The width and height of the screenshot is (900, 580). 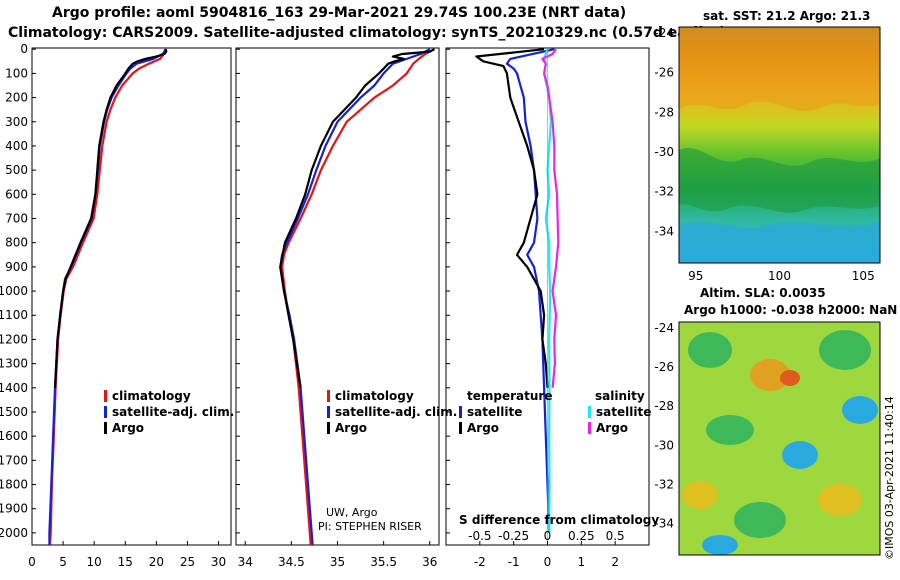 I want to click on x-tick-label: 34.5, so click(x=291, y=562).